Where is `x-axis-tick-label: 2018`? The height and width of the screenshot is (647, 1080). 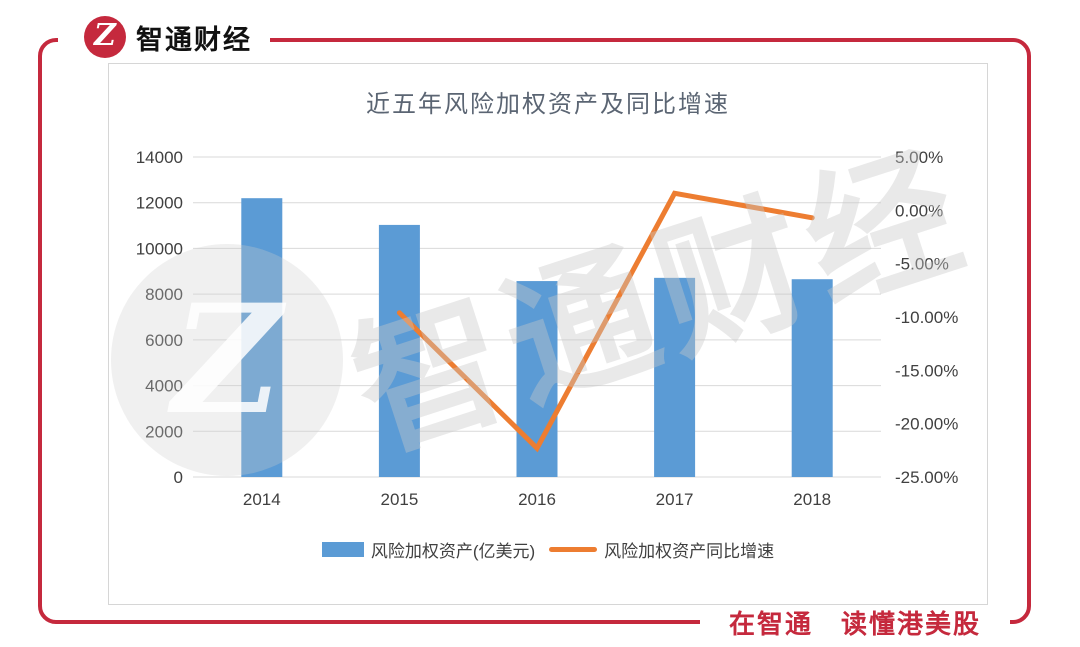
x-axis-tick-label: 2018 is located at coordinates (812, 499).